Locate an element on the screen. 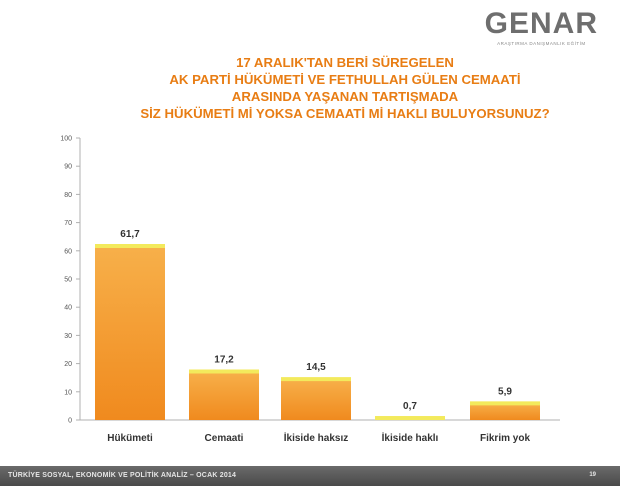 The image size is (620, 486). data-label: 14,5 is located at coordinates (316, 367).